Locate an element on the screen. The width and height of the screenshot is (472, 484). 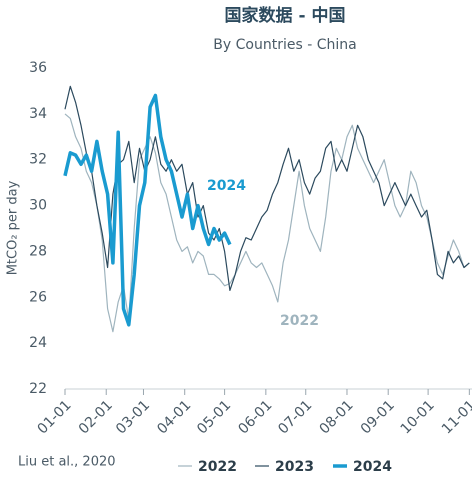
y-tick-label: 36 is located at coordinates (38, 68).